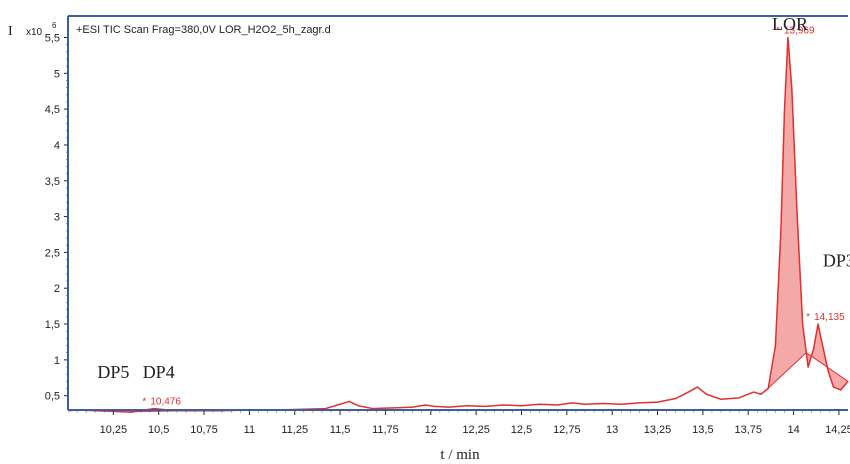 Image resolution: width=850 pixels, height=464 pixels. What do you see at coordinates (793, 430) in the screenshot?
I see `x-tick-label: 14` at bounding box center [793, 430].